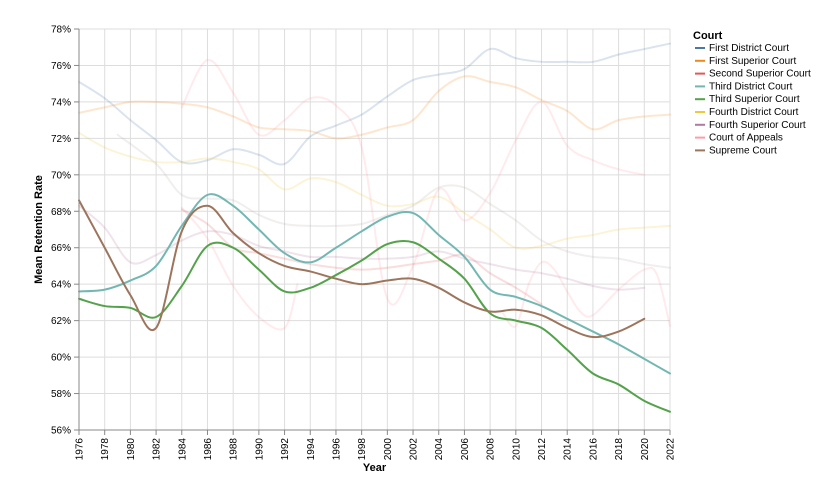 The width and height of the screenshot is (831, 490). I want to click on x-tick-label: 1978, so click(105, 449).